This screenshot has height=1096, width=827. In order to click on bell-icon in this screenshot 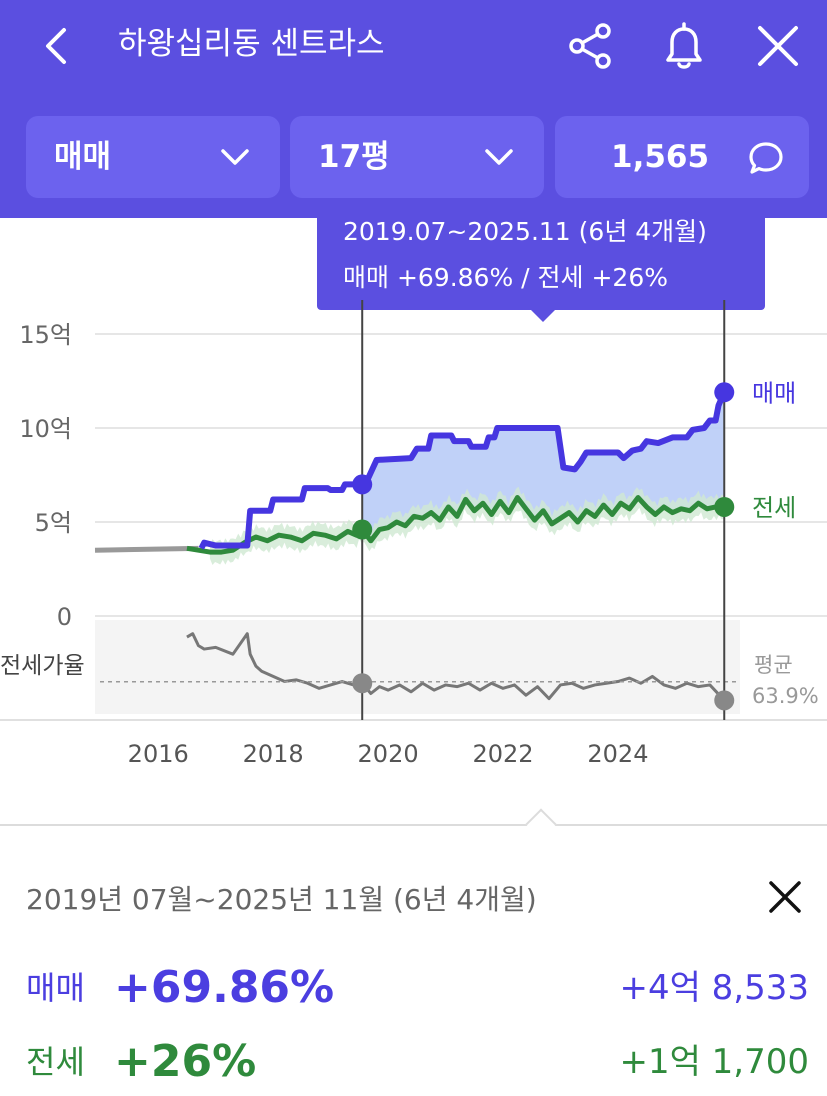, I will do `click(684, 46)`.